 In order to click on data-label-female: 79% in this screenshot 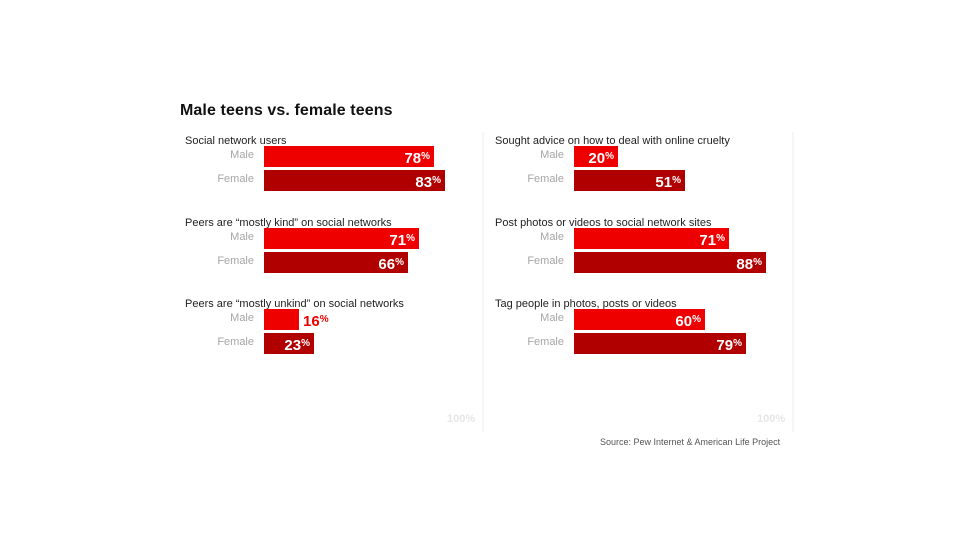, I will do `click(729, 343)`.